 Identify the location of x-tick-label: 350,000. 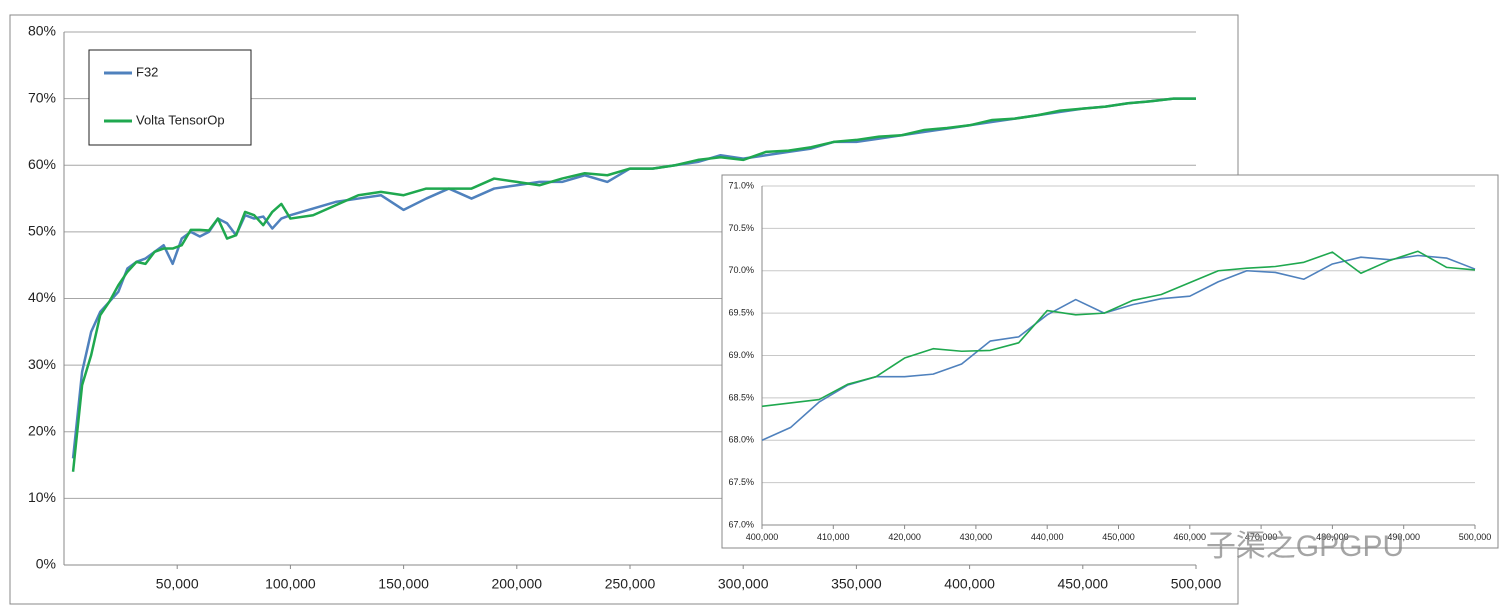
(856, 583).